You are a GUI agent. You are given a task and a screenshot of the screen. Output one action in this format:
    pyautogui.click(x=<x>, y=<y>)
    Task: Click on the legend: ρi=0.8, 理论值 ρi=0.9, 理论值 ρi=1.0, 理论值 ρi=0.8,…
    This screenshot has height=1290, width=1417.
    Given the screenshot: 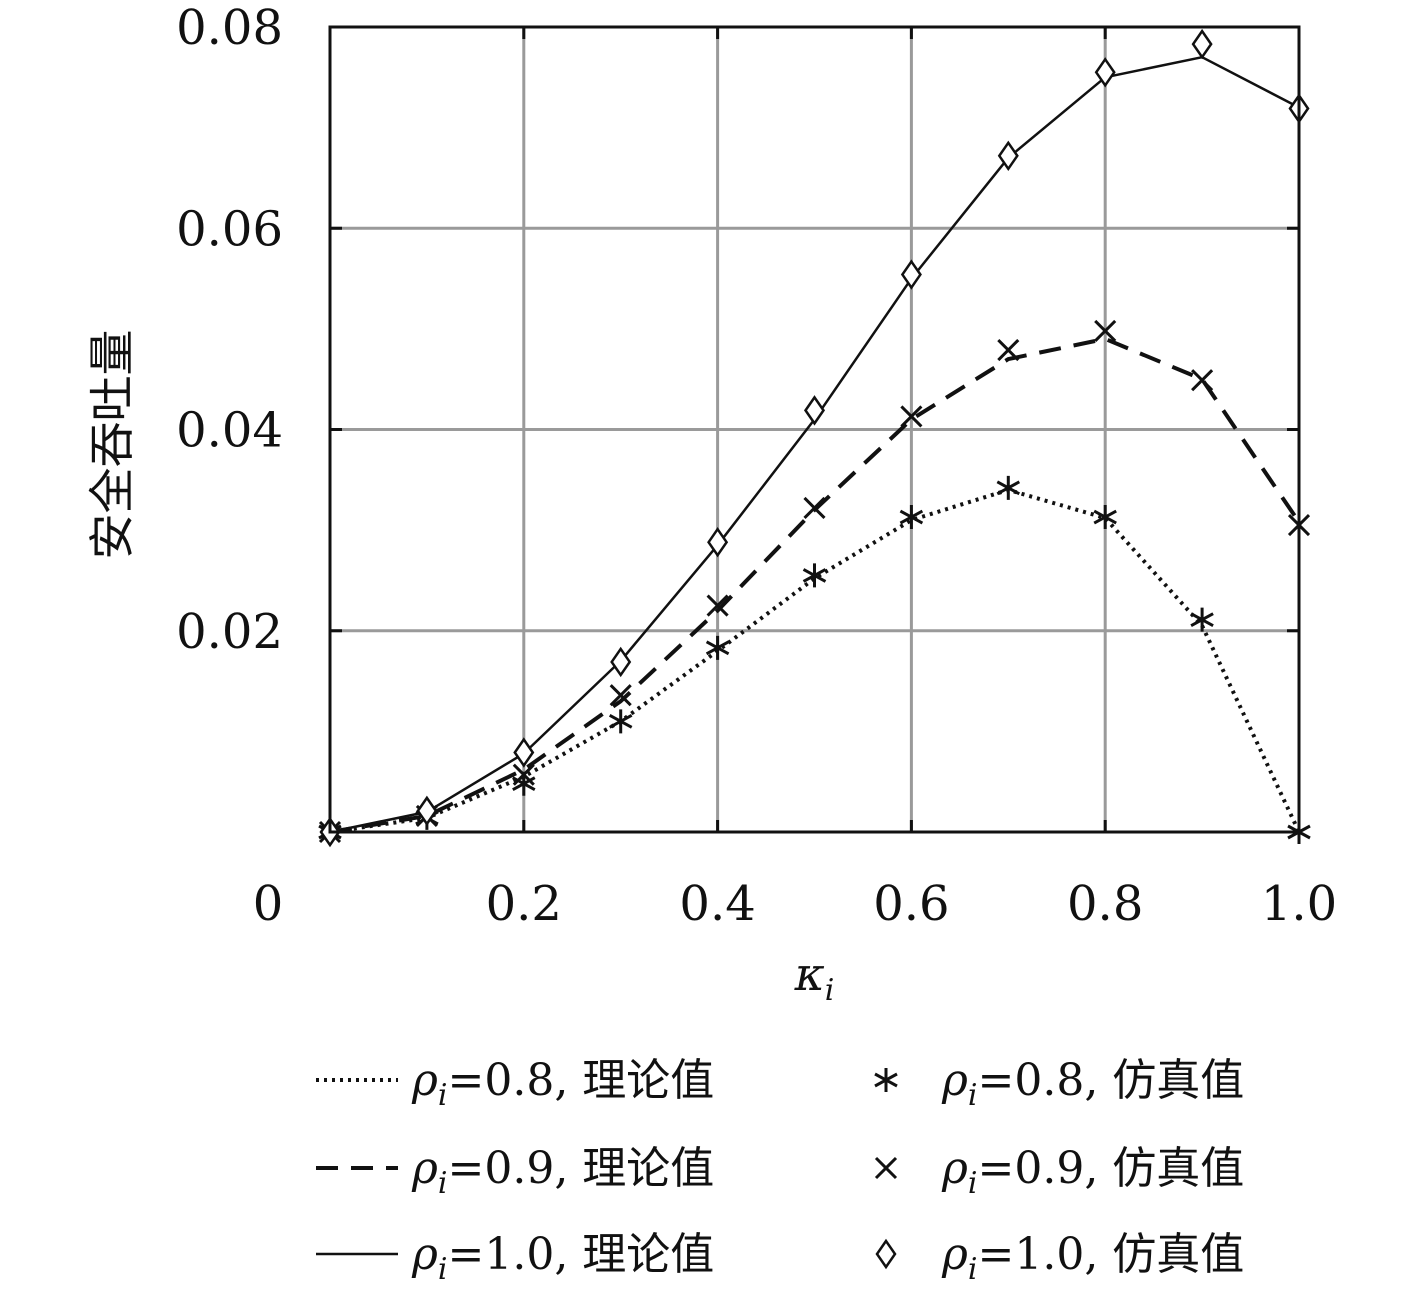 What is the action you would take?
    pyautogui.click(x=780, y=1171)
    